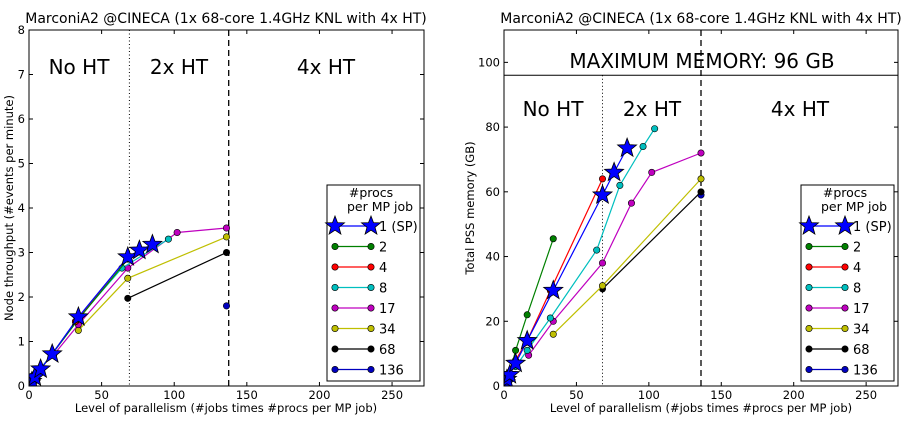  What do you see at coordinates (861, 309) in the screenshot?
I see `right-legend-label-17: 17` at bounding box center [861, 309].